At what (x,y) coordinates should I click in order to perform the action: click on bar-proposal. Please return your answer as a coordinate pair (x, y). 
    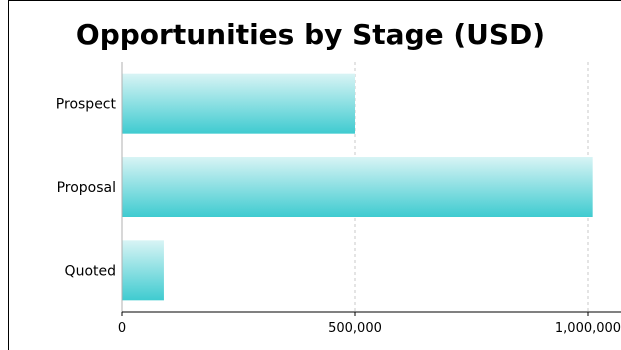
    Looking at the image, I should click on (357, 187).